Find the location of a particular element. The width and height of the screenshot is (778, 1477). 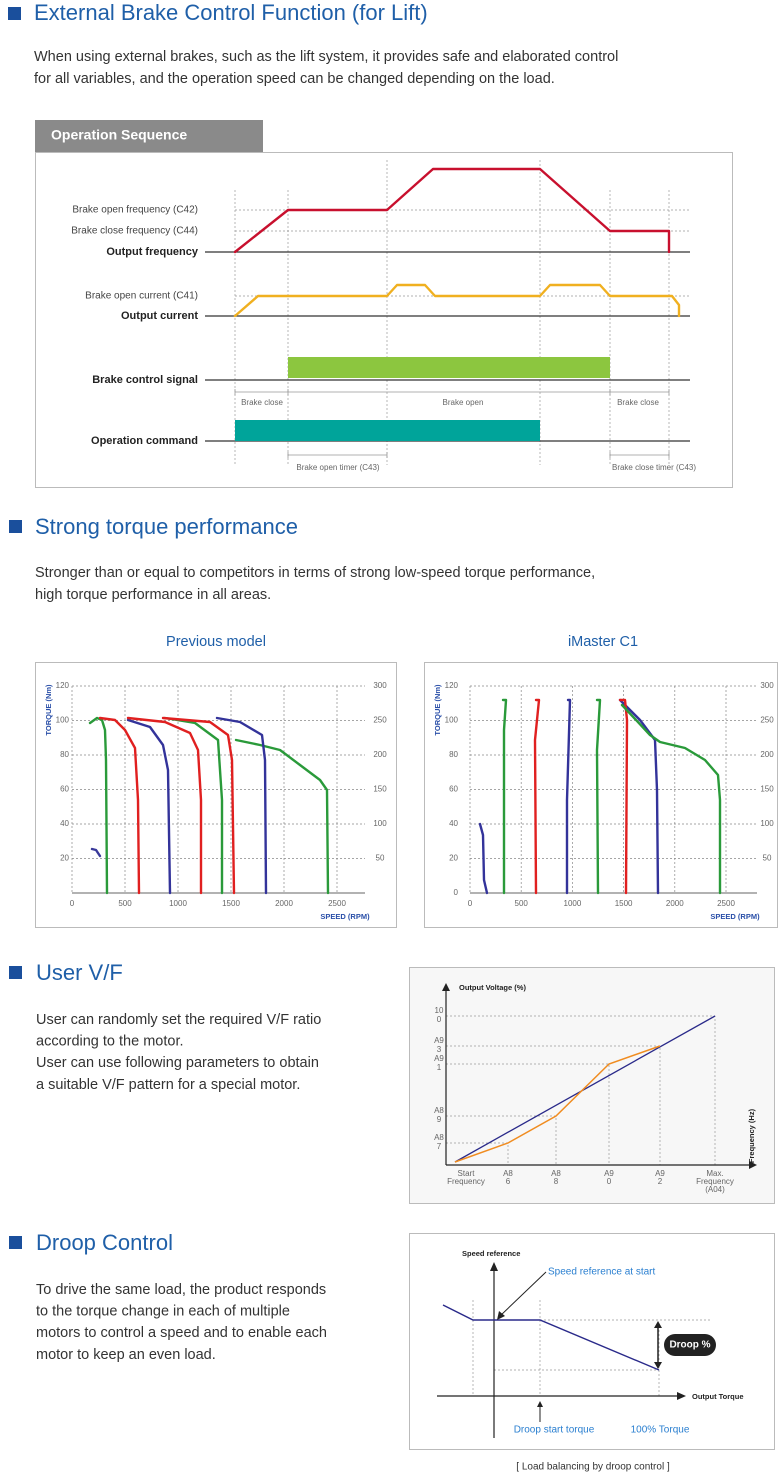

x-tick-label: 2500 is located at coordinates (337, 903).